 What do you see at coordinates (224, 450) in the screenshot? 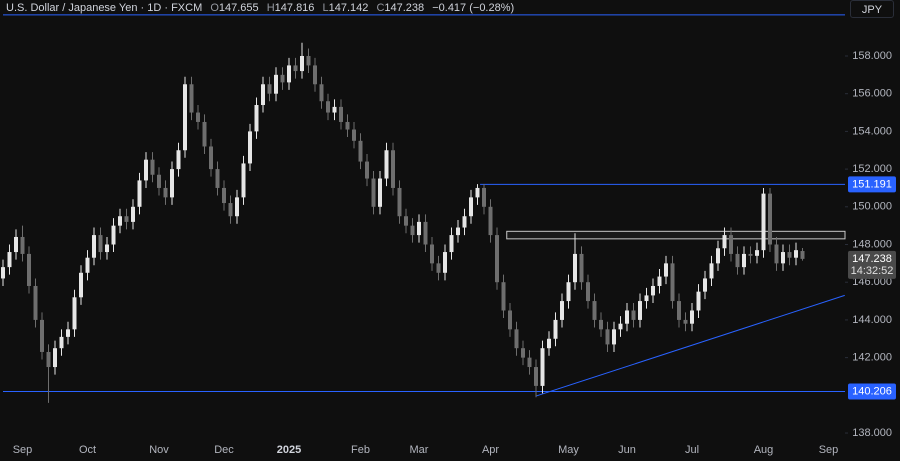
I see `x-tick-label: Dec` at bounding box center [224, 450].